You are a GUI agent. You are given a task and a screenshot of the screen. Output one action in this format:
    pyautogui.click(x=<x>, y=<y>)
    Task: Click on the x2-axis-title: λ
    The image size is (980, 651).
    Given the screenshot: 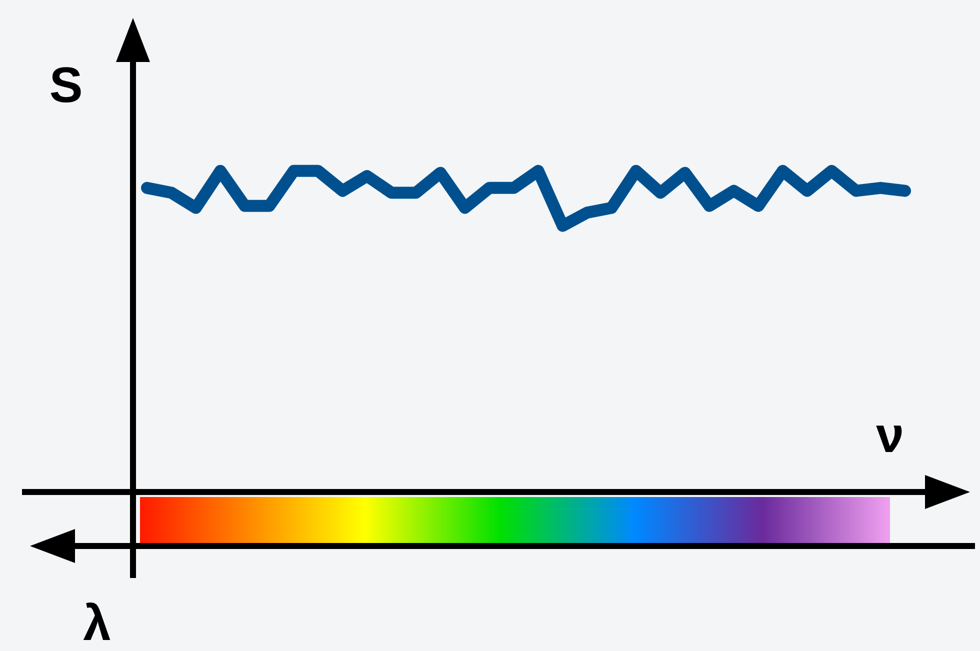 What is the action you would take?
    pyautogui.click(x=97, y=623)
    